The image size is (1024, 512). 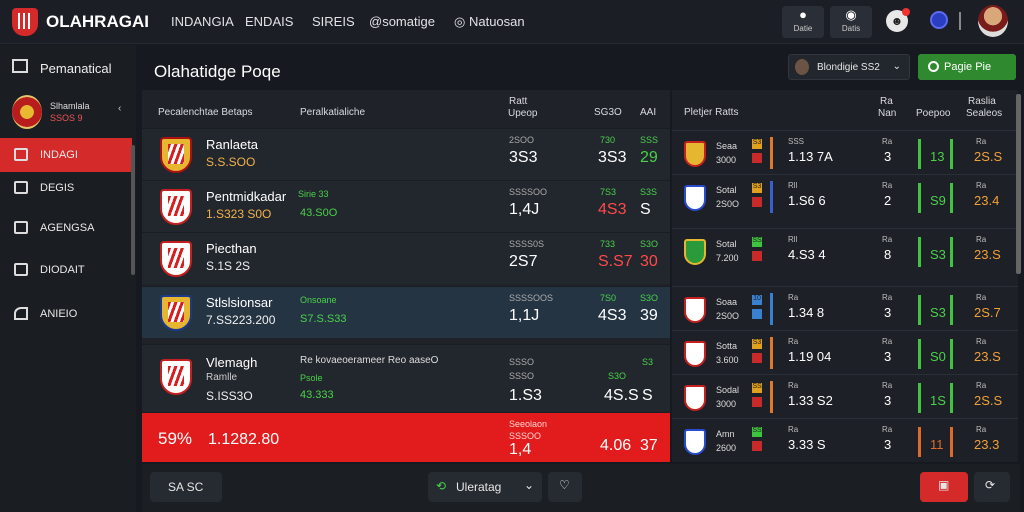 I want to click on footer-red-button: ▣, so click(x=944, y=487).